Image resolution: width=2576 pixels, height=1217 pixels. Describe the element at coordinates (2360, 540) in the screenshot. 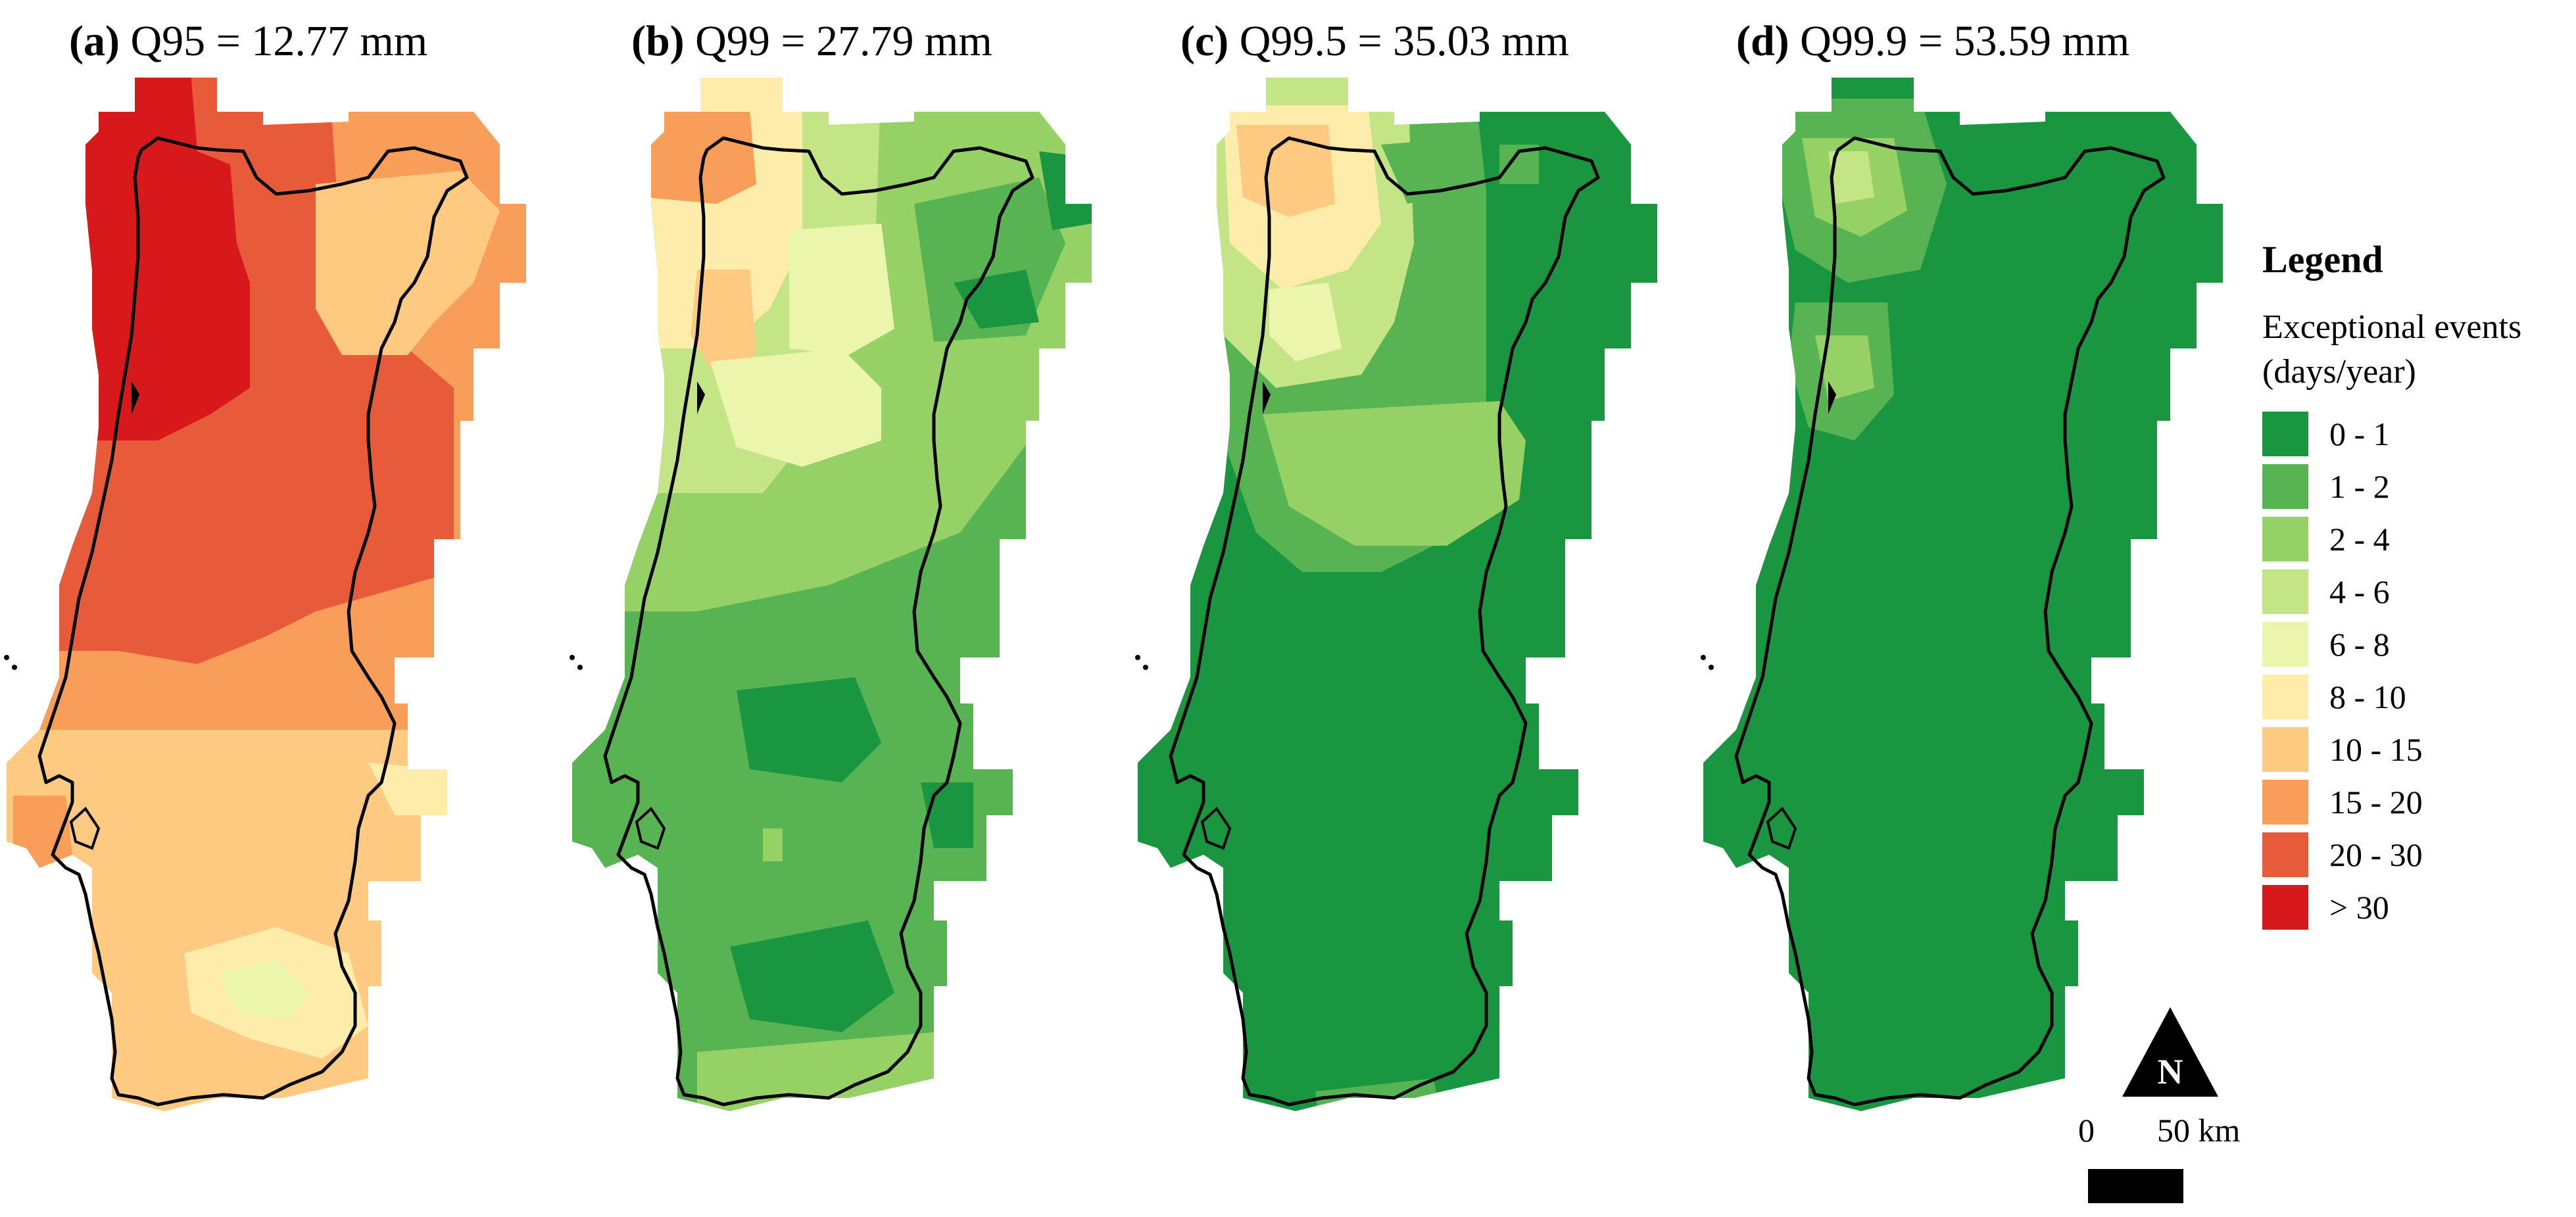

I see `legend-label: 2 - 4` at that location.